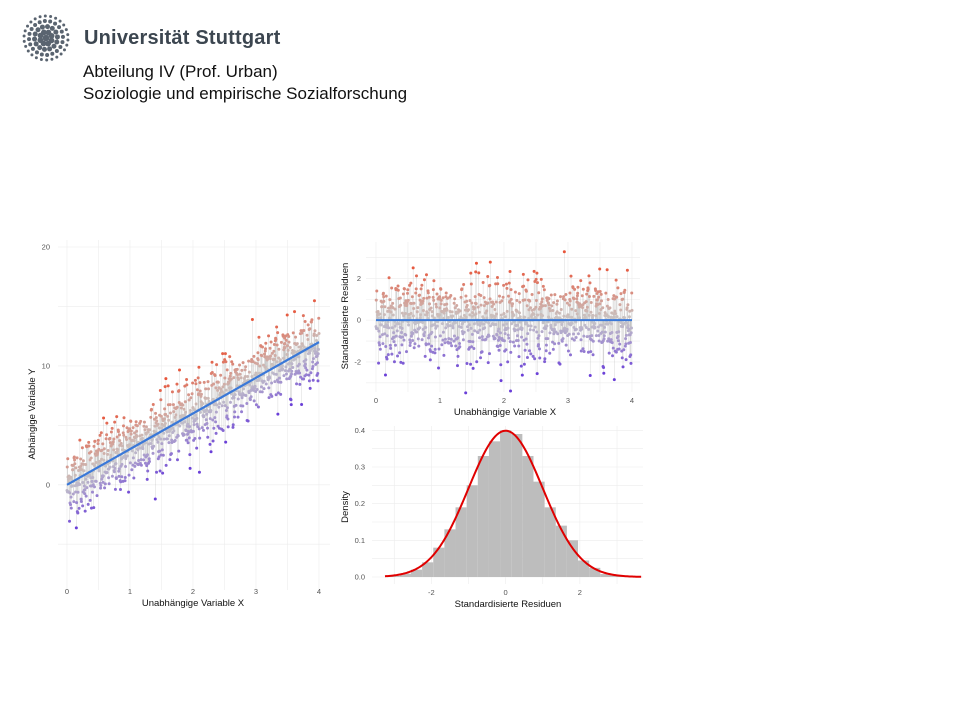 The image size is (960, 720). I want to click on residual-x-tick-label: 4, so click(632, 400).